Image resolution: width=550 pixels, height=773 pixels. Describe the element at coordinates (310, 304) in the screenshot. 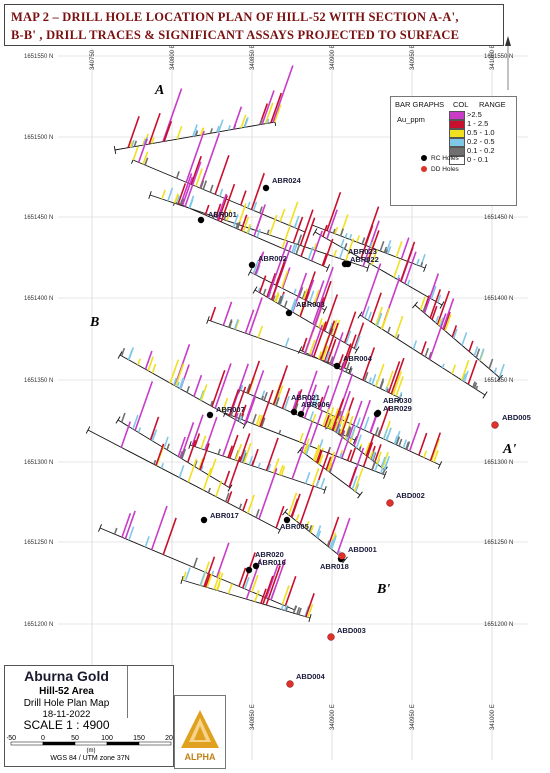

I see `rc-hole-label: ABR003` at that location.